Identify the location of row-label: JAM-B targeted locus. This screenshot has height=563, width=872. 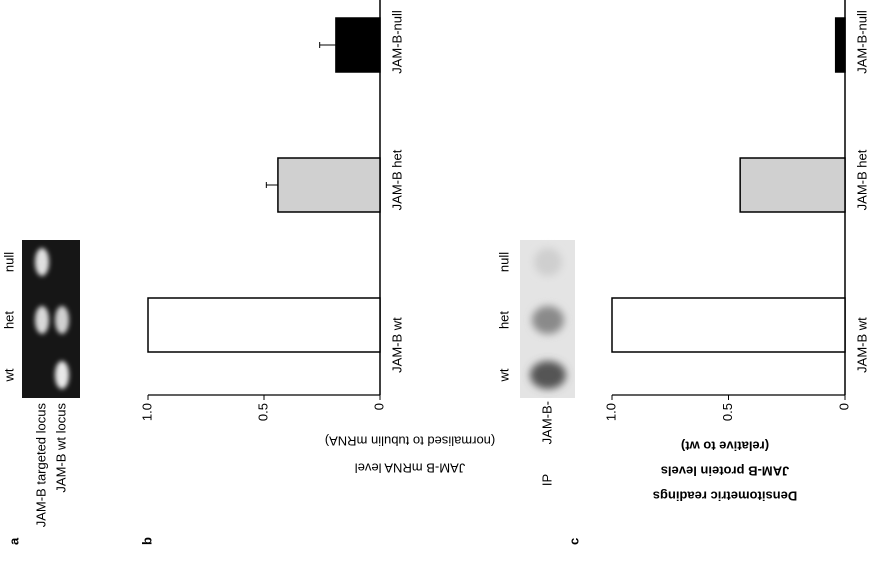
(40, 465).